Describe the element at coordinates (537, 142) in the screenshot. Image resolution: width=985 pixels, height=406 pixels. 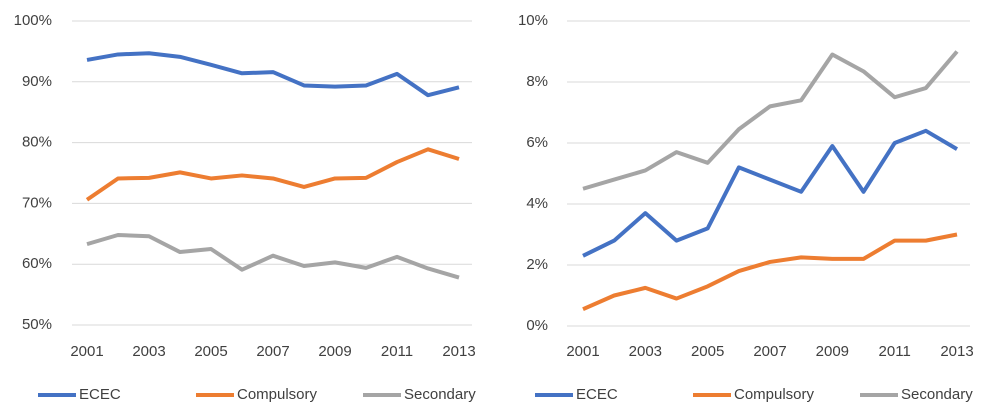
I see `y-tick-label: 6%` at that location.